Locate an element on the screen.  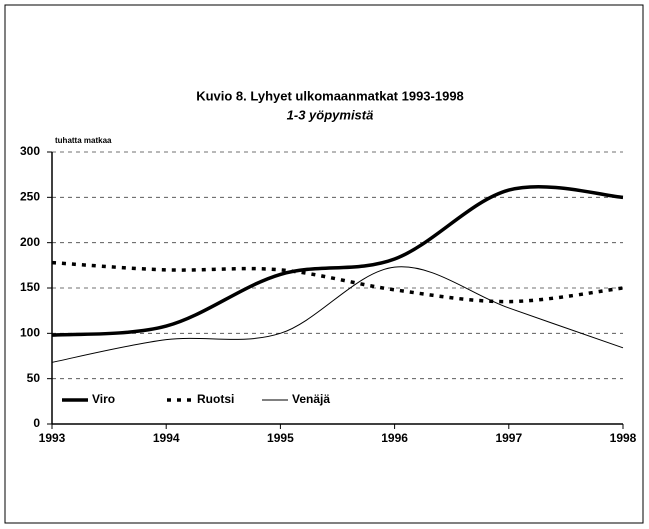
x-tick-label: 1996 is located at coordinates (394, 438).